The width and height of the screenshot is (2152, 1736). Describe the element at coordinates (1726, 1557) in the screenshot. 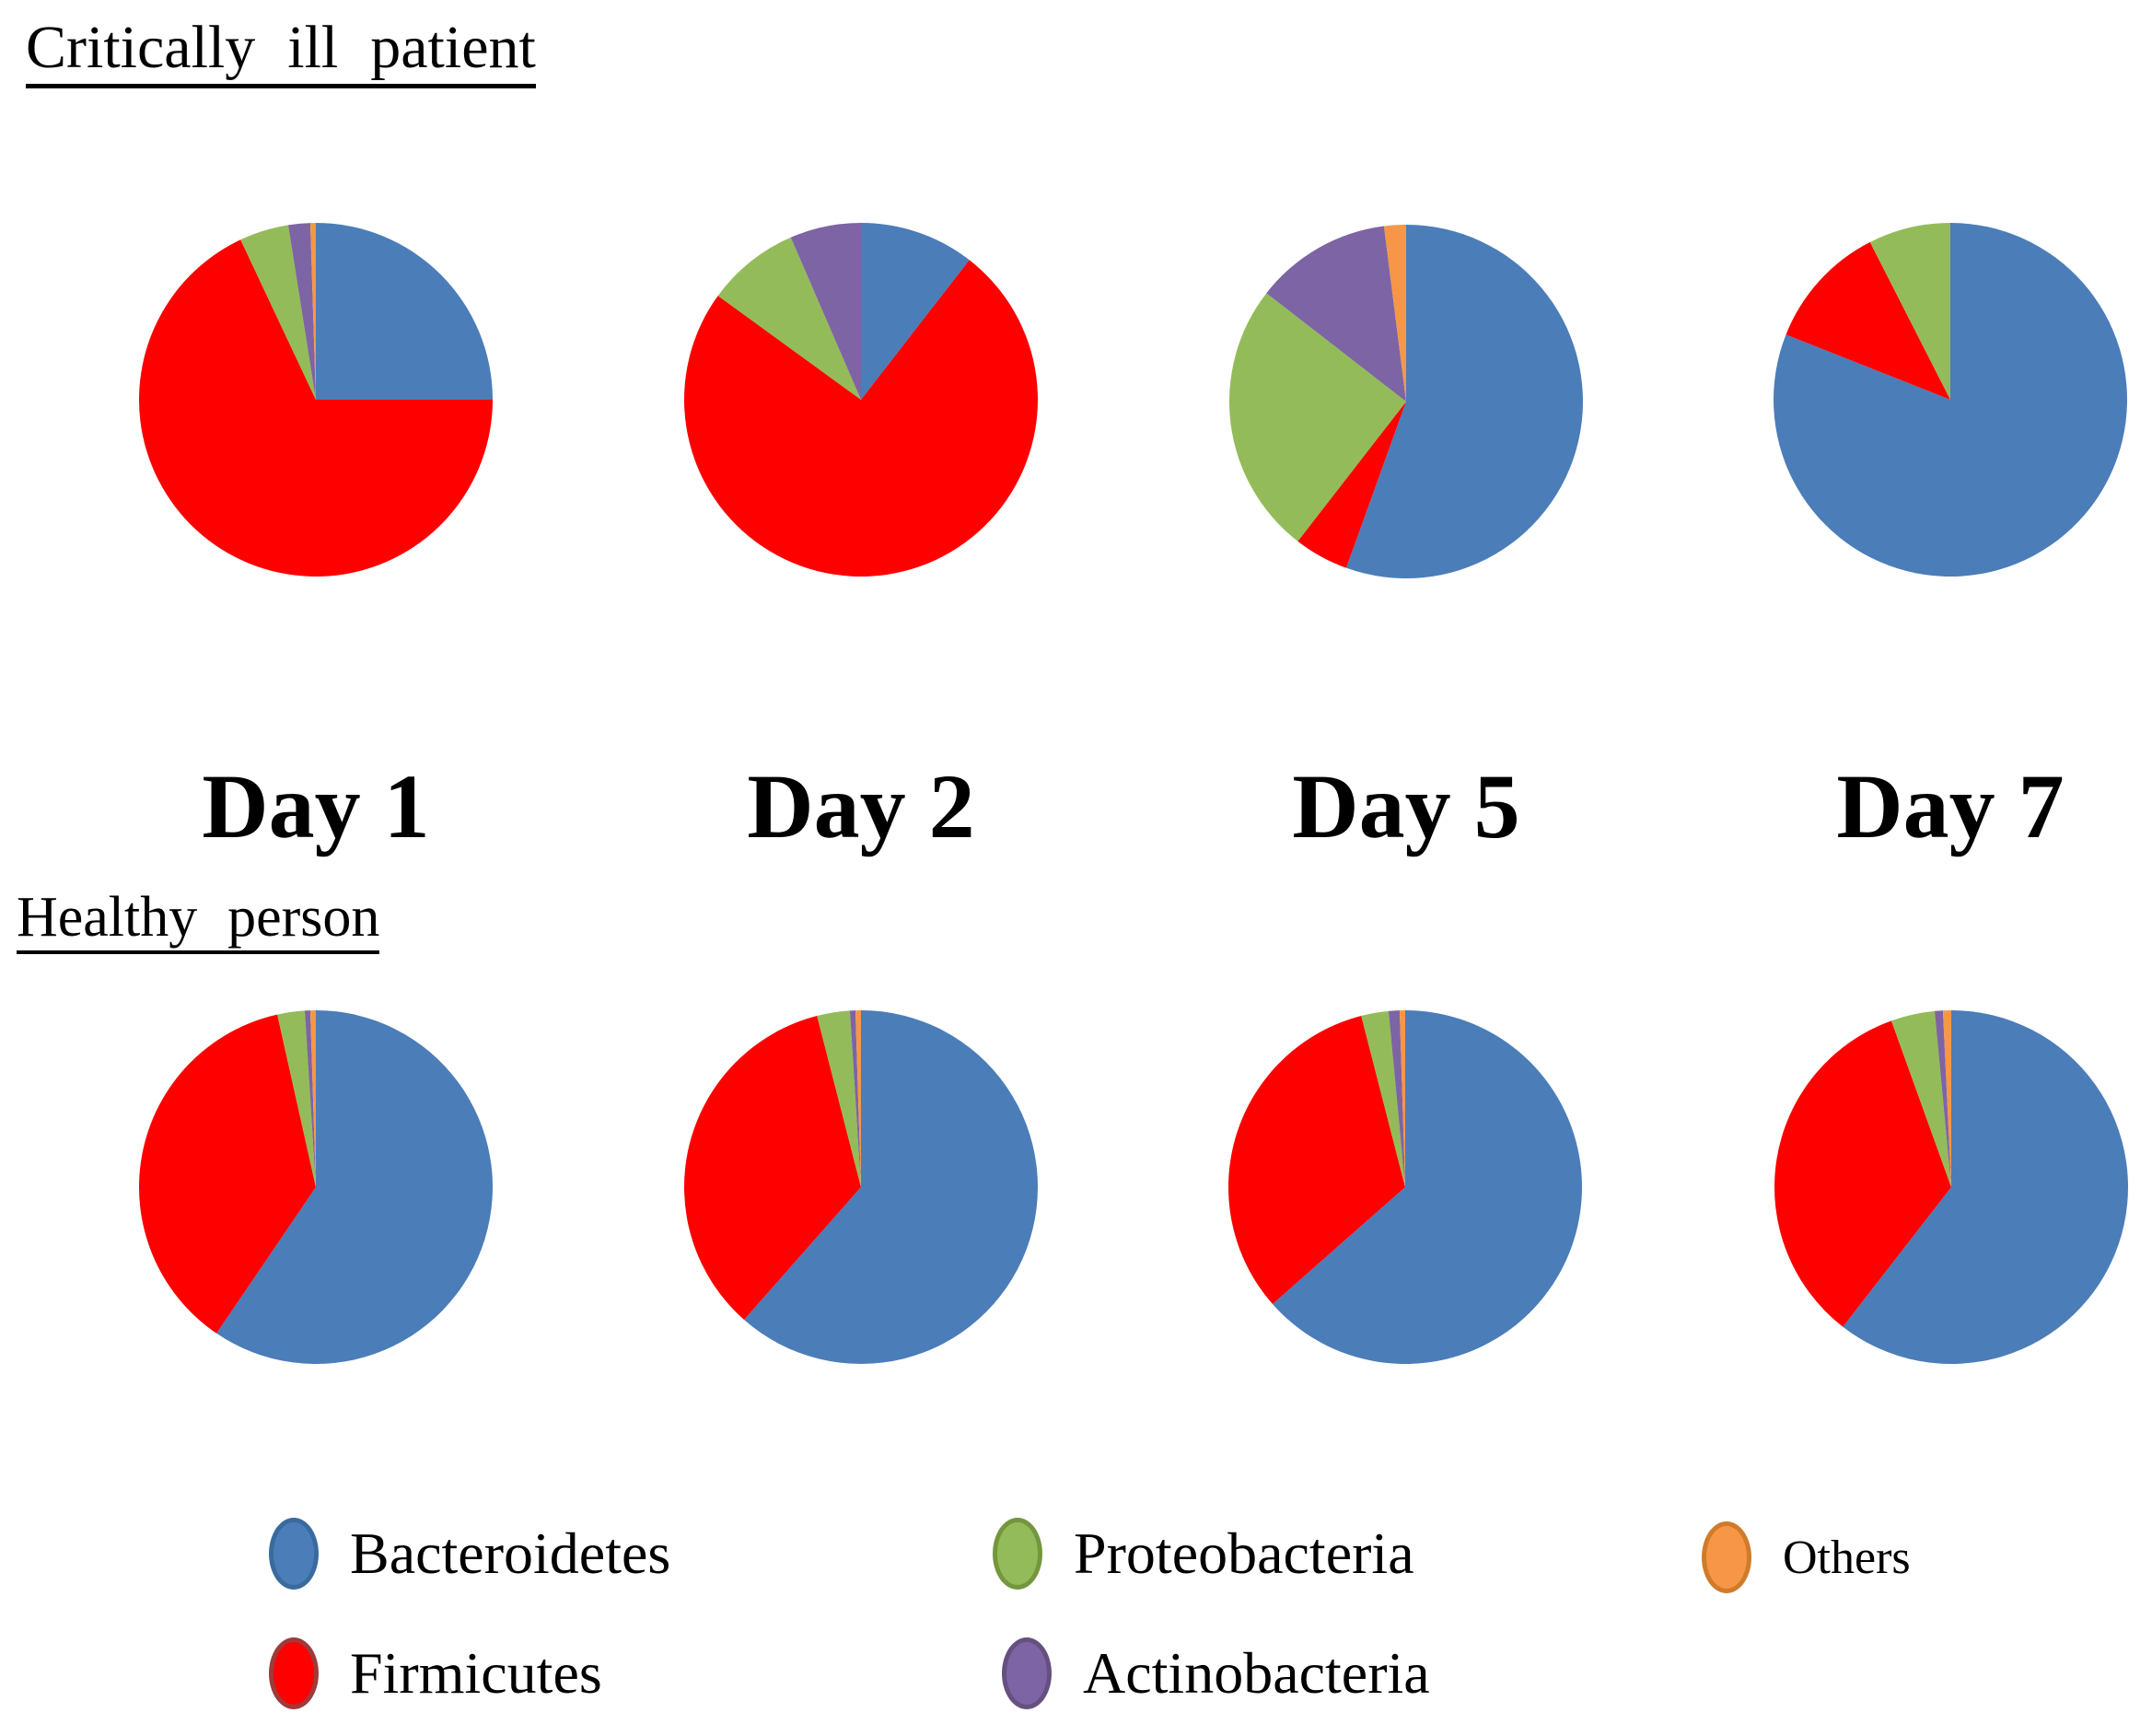

I see `others-swatch-icon` at that location.